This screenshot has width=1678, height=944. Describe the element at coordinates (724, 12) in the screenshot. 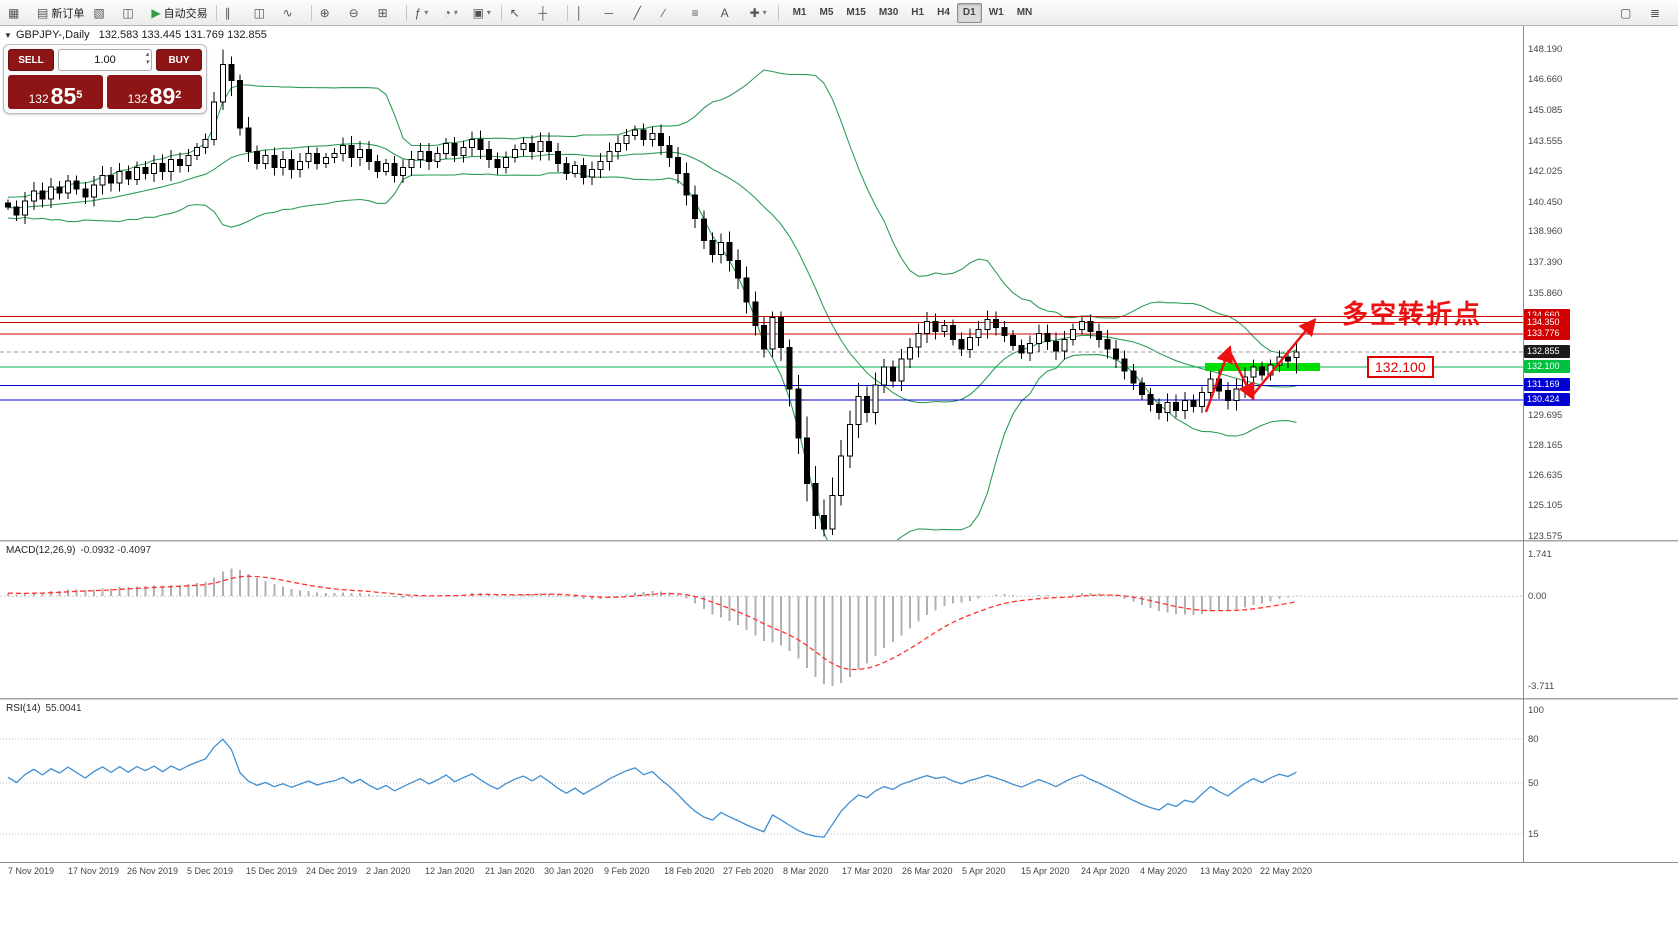

I see `text-icon: A` at that location.